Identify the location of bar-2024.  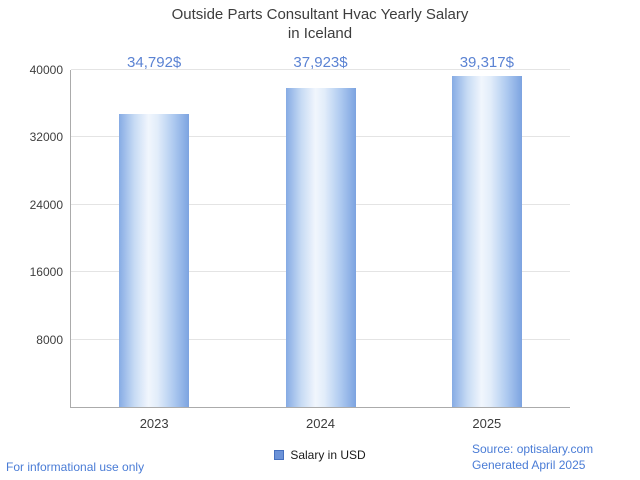
(320, 247).